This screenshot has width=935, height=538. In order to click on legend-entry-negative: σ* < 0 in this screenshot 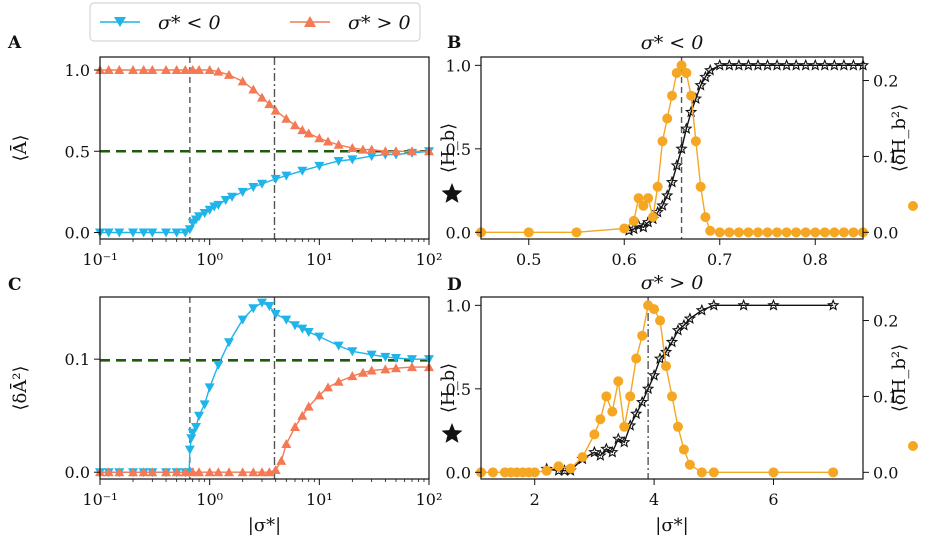, I will do `click(160, 23)`.